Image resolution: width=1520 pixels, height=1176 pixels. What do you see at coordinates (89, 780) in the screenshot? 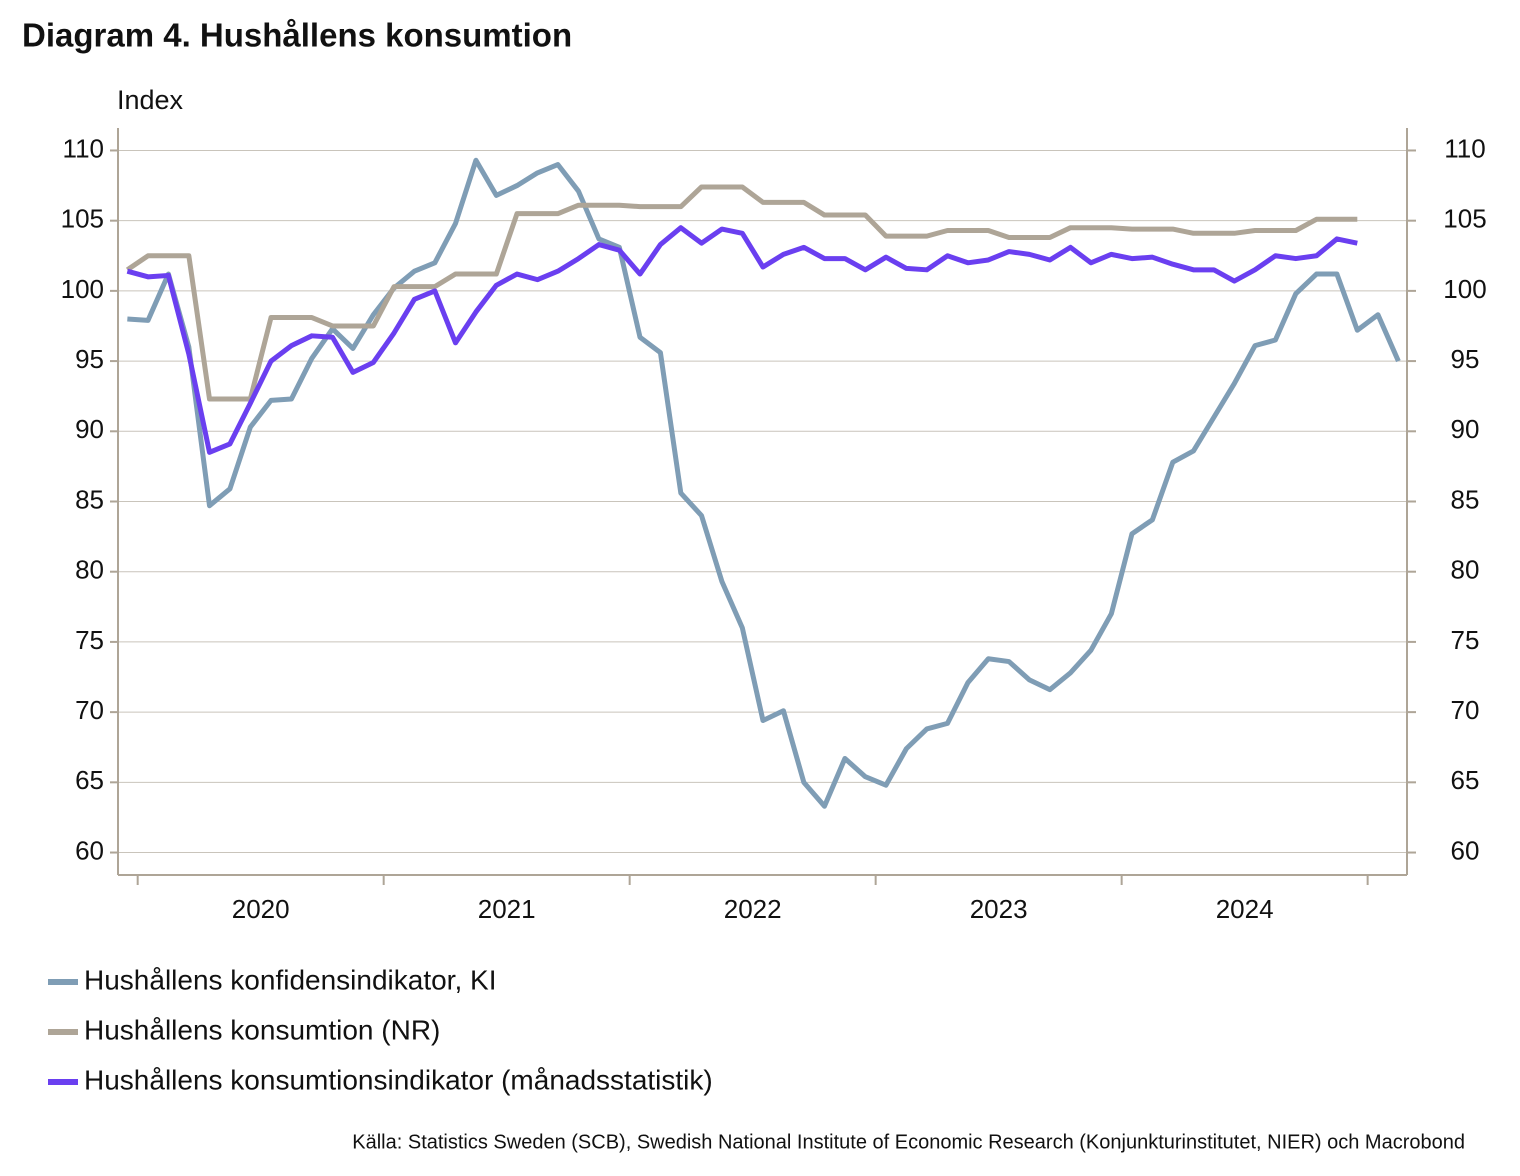
I see `y-tick-label: 65` at bounding box center [89, 780].